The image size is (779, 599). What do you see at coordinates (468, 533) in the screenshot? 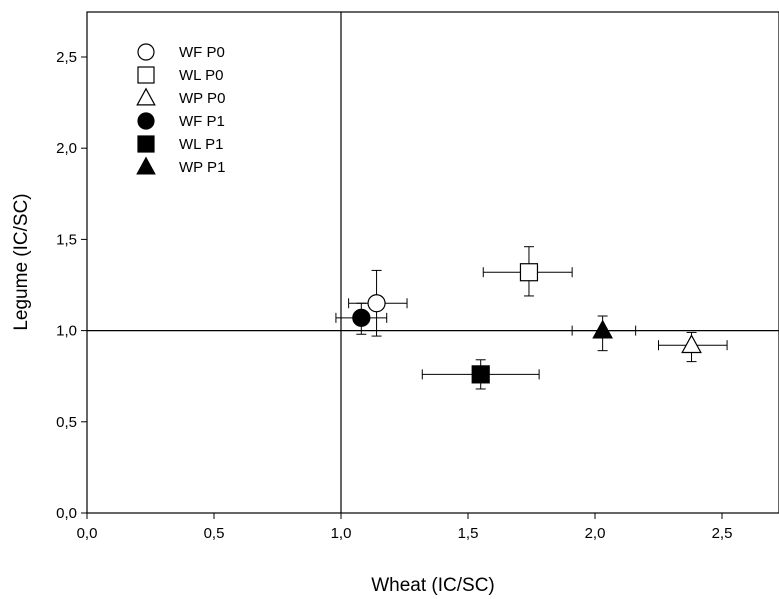
I see `x-tick-label: 1,5` at bounding box center [468, 533].